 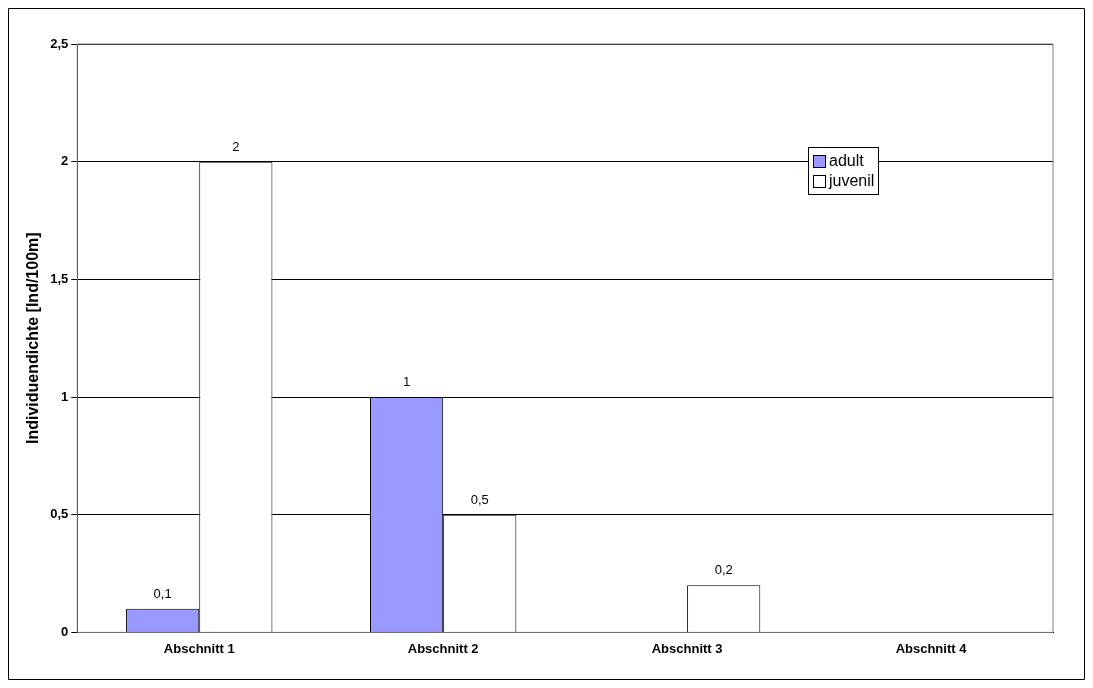 What do you see at coordinates (443, 648) in the screenshot?
I see `x-tick-label: Abschnitt 2` at bounding box center [443, 648].